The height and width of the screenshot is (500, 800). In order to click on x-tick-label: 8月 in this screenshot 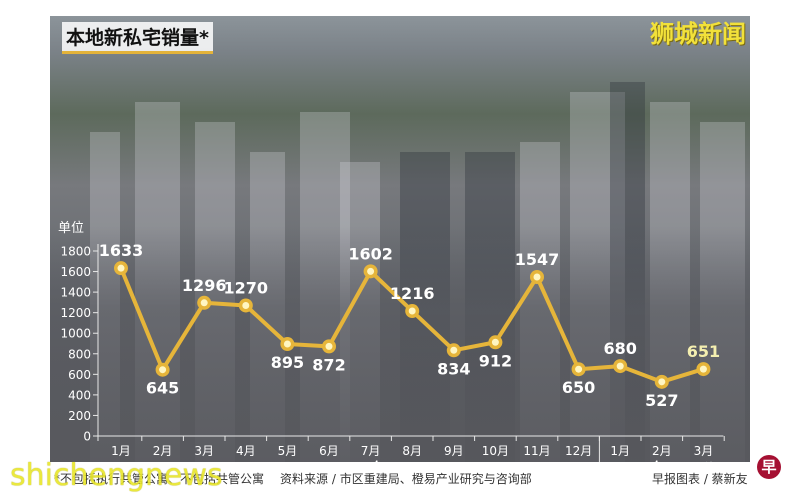, I will do `click(412, 451)`.